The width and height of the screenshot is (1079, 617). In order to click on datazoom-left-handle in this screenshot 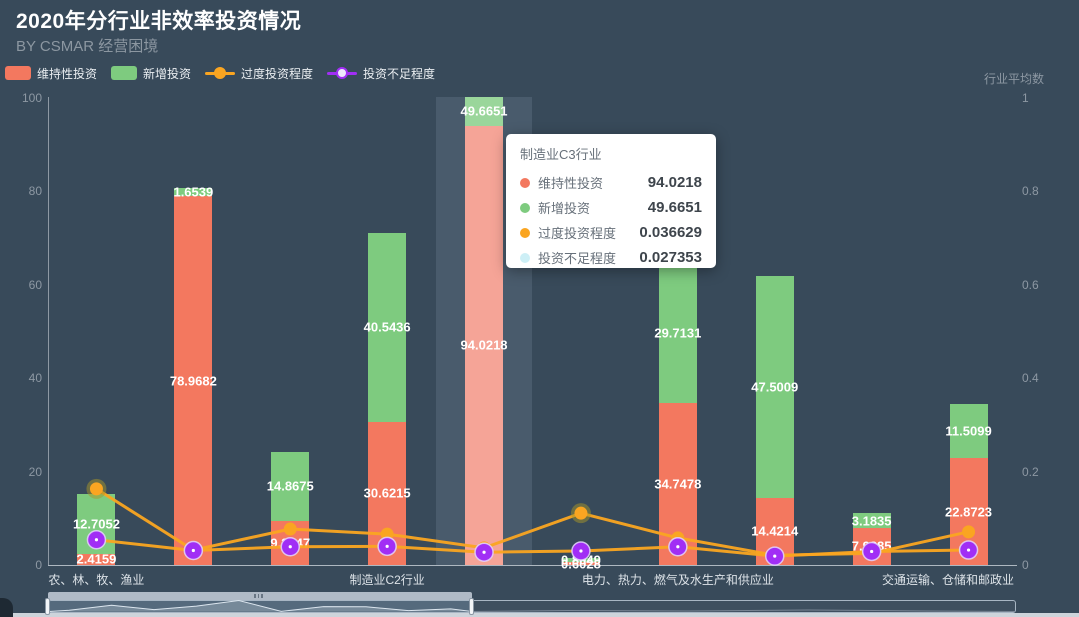, I will do `click(47, 606)`.